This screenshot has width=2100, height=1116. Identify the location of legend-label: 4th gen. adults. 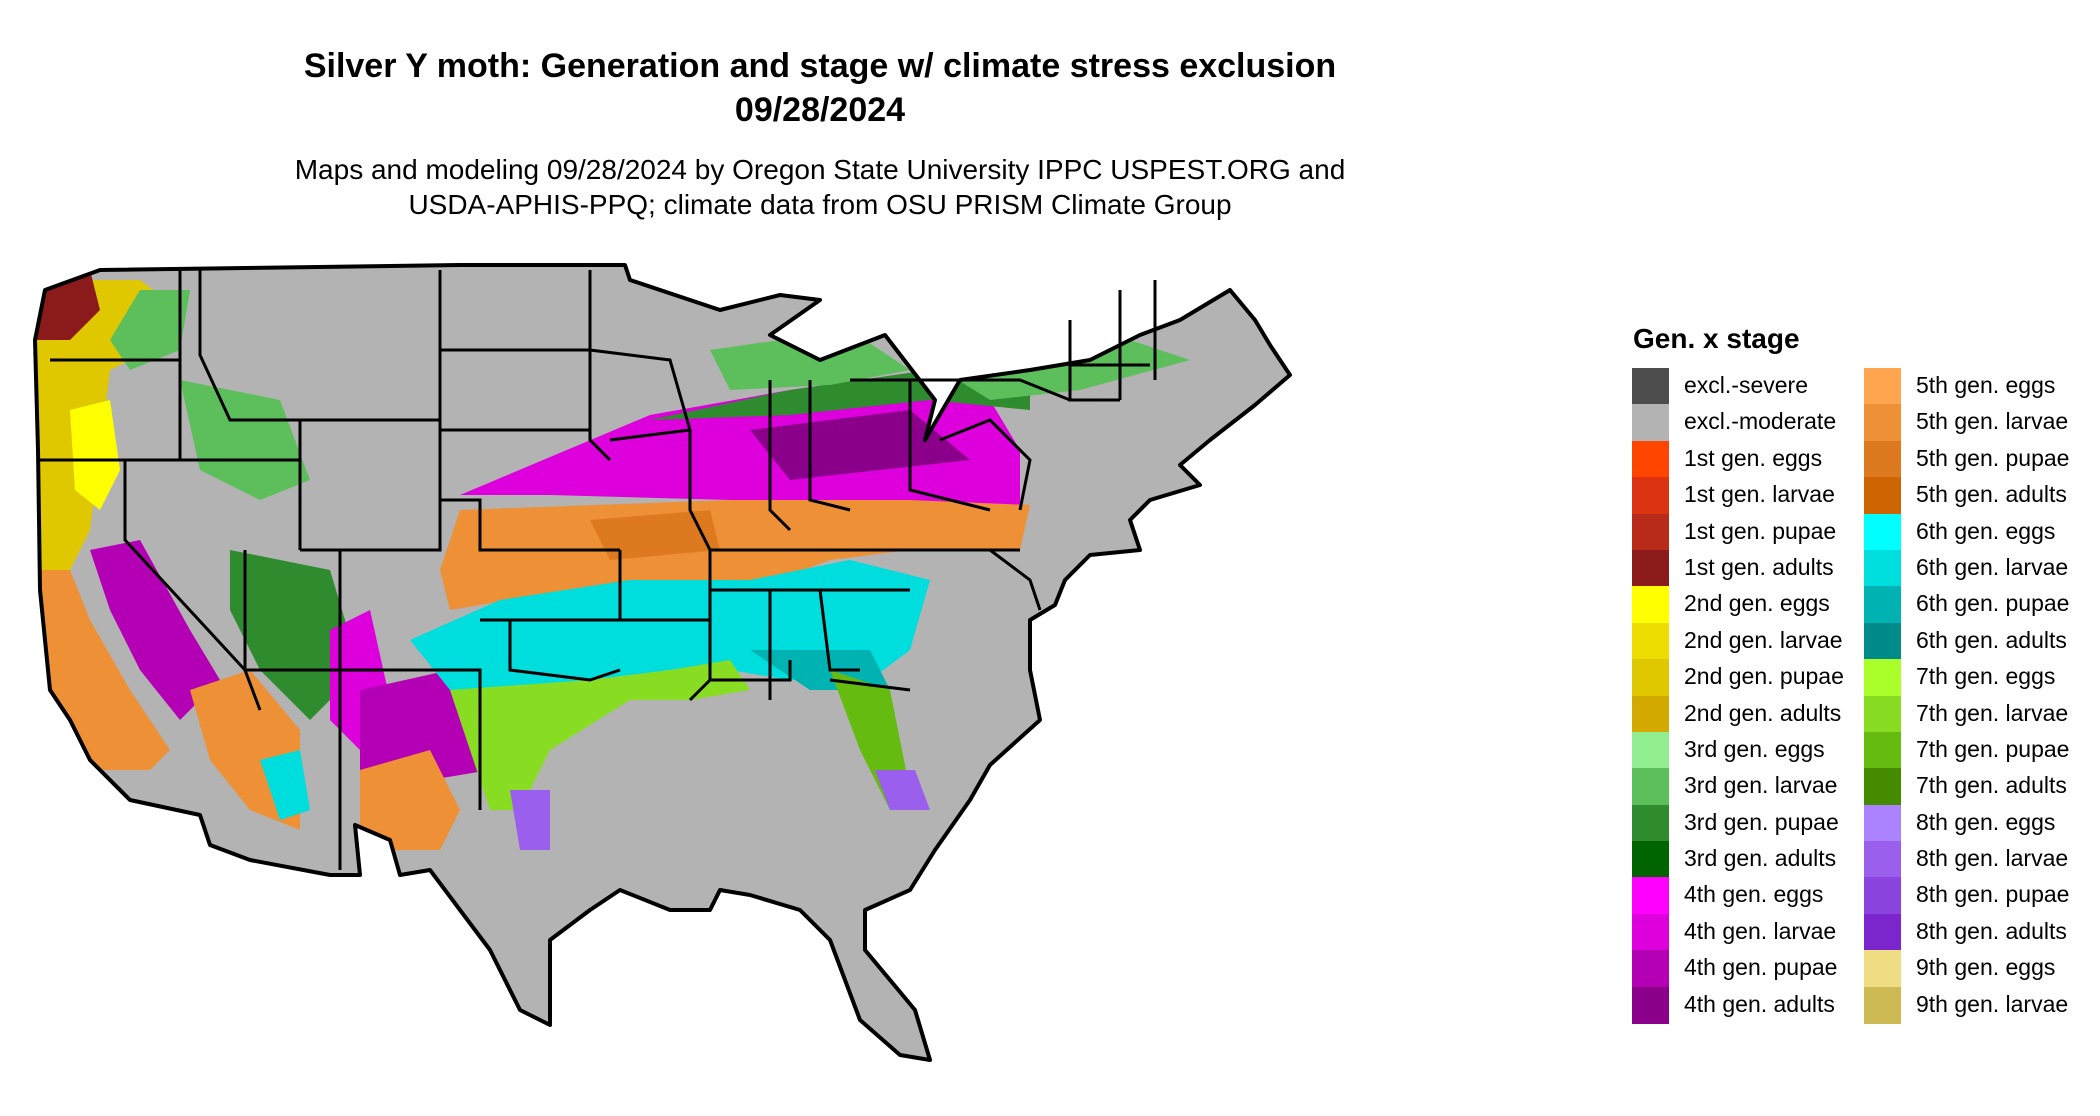
(1759, 1003).